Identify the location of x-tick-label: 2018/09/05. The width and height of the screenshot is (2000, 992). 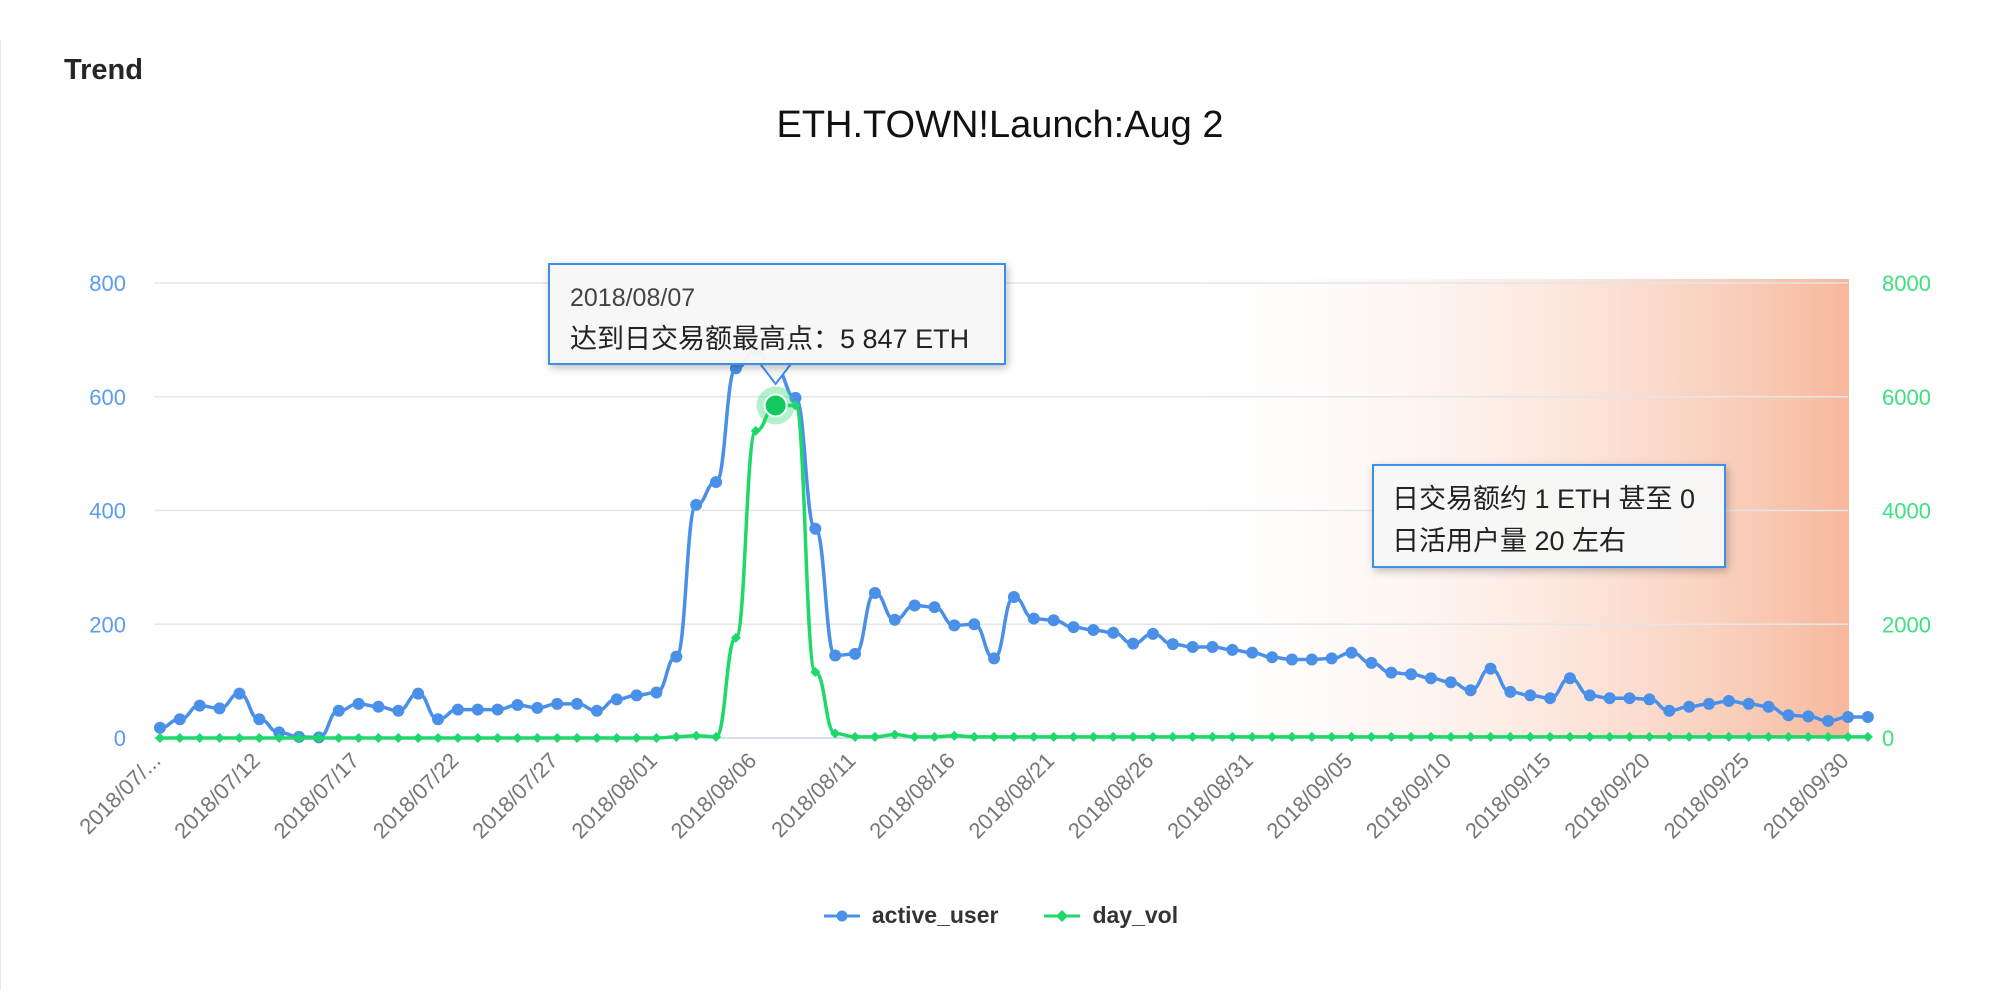
(1310, 796).